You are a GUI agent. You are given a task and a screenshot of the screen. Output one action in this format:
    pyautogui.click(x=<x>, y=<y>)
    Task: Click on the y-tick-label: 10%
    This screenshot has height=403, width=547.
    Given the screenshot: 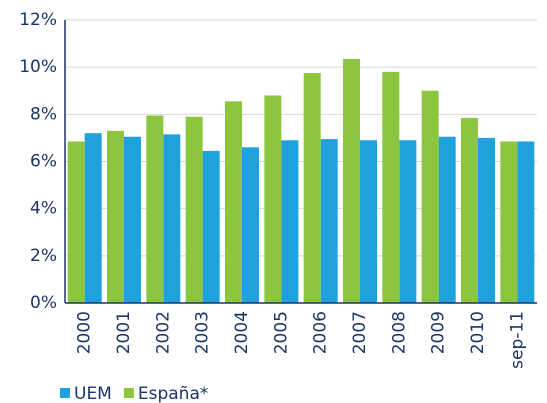 What is the action you would take?
    pyautogui.click(x=38, y=67)
    